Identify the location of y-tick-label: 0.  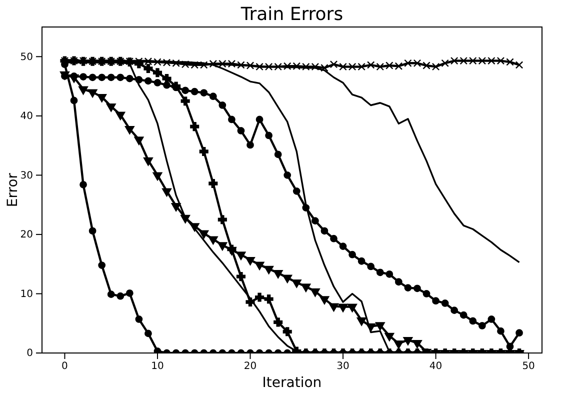
(29, 354).